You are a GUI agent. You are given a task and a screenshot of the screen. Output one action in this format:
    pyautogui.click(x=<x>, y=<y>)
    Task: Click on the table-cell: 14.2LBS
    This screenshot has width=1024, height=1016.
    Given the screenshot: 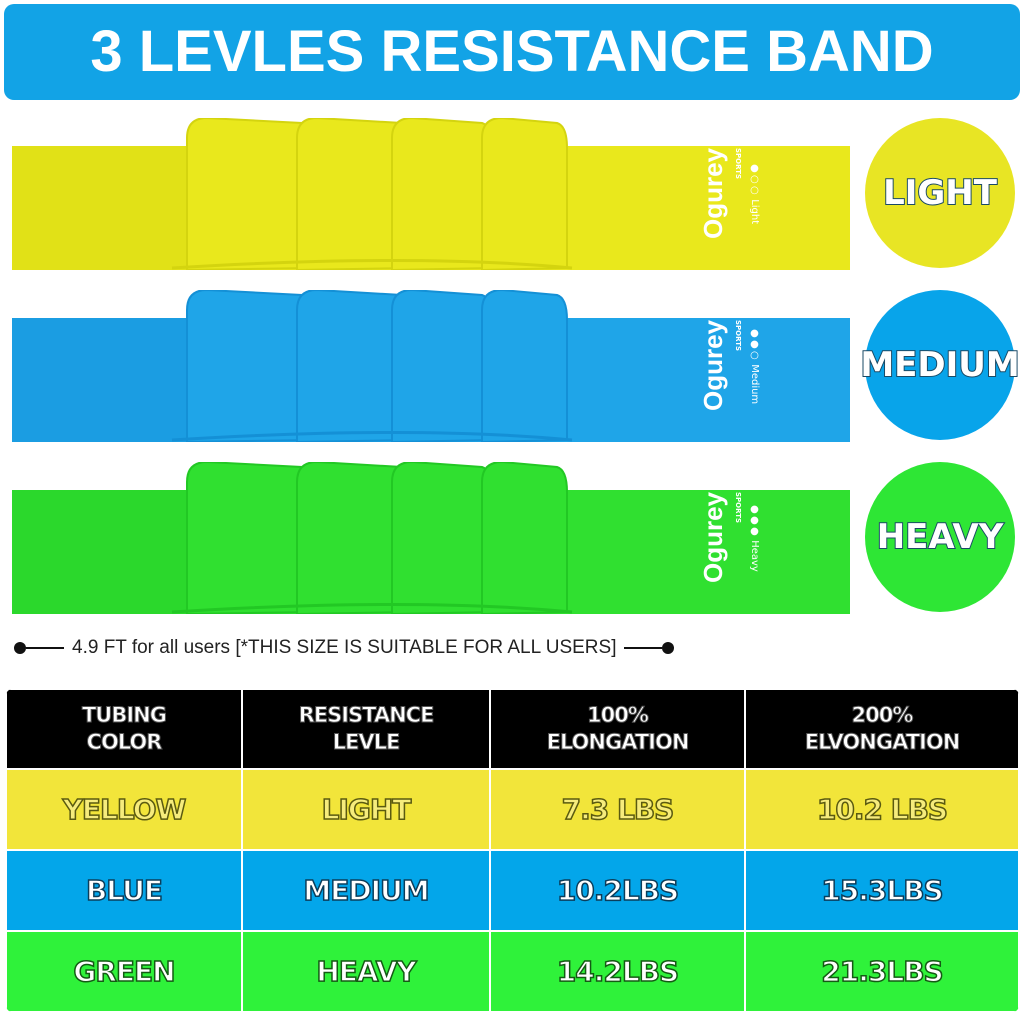 What is the action you would take?
    pyautogui.click(x=617, y=971)
    